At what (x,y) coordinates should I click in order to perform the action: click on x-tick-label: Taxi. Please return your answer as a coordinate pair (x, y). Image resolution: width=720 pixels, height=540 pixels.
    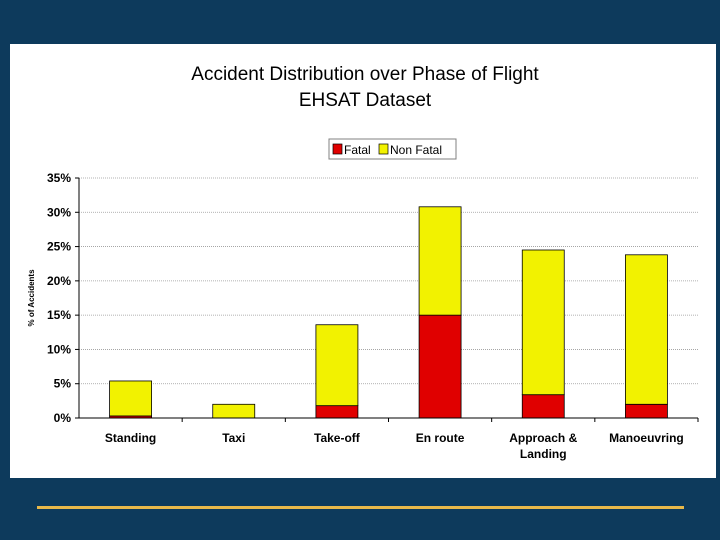
    Looking at the image, I should click on (233, 438).